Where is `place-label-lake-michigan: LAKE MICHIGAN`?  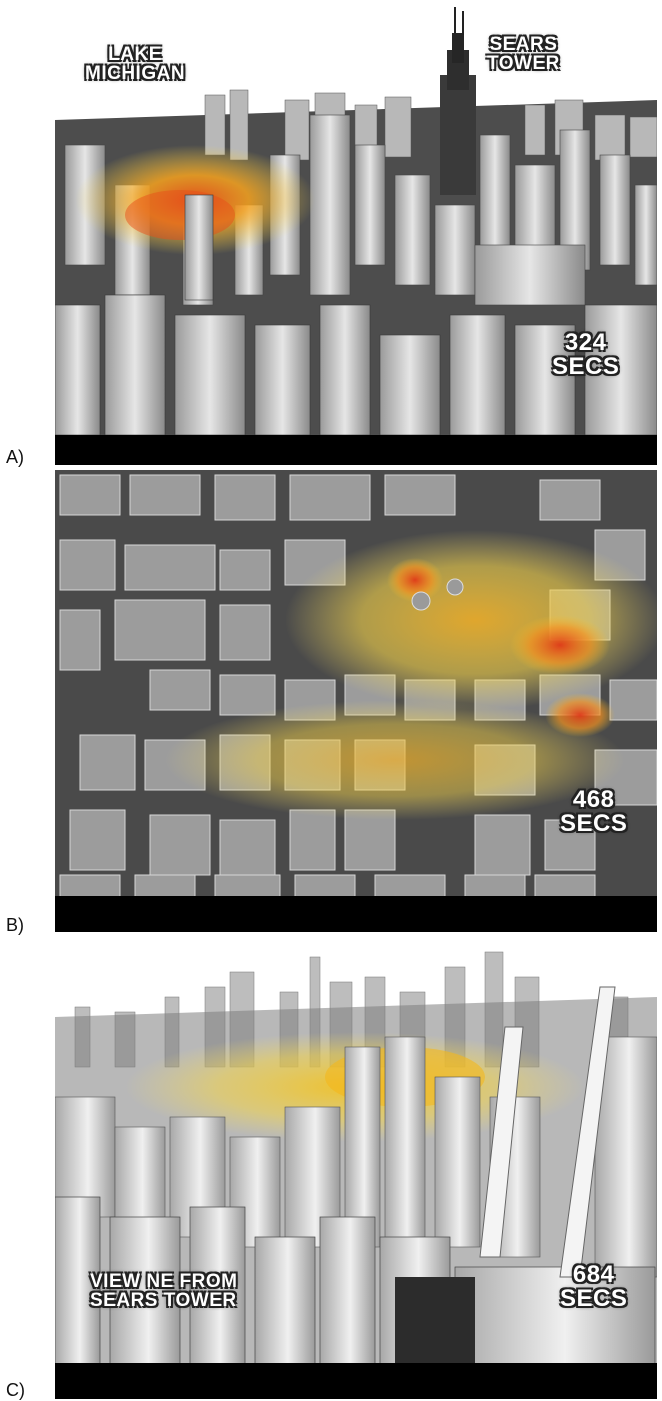
place-label-lake-michigan: LAKE MICHIGAN is located at coordinates (135, 64).